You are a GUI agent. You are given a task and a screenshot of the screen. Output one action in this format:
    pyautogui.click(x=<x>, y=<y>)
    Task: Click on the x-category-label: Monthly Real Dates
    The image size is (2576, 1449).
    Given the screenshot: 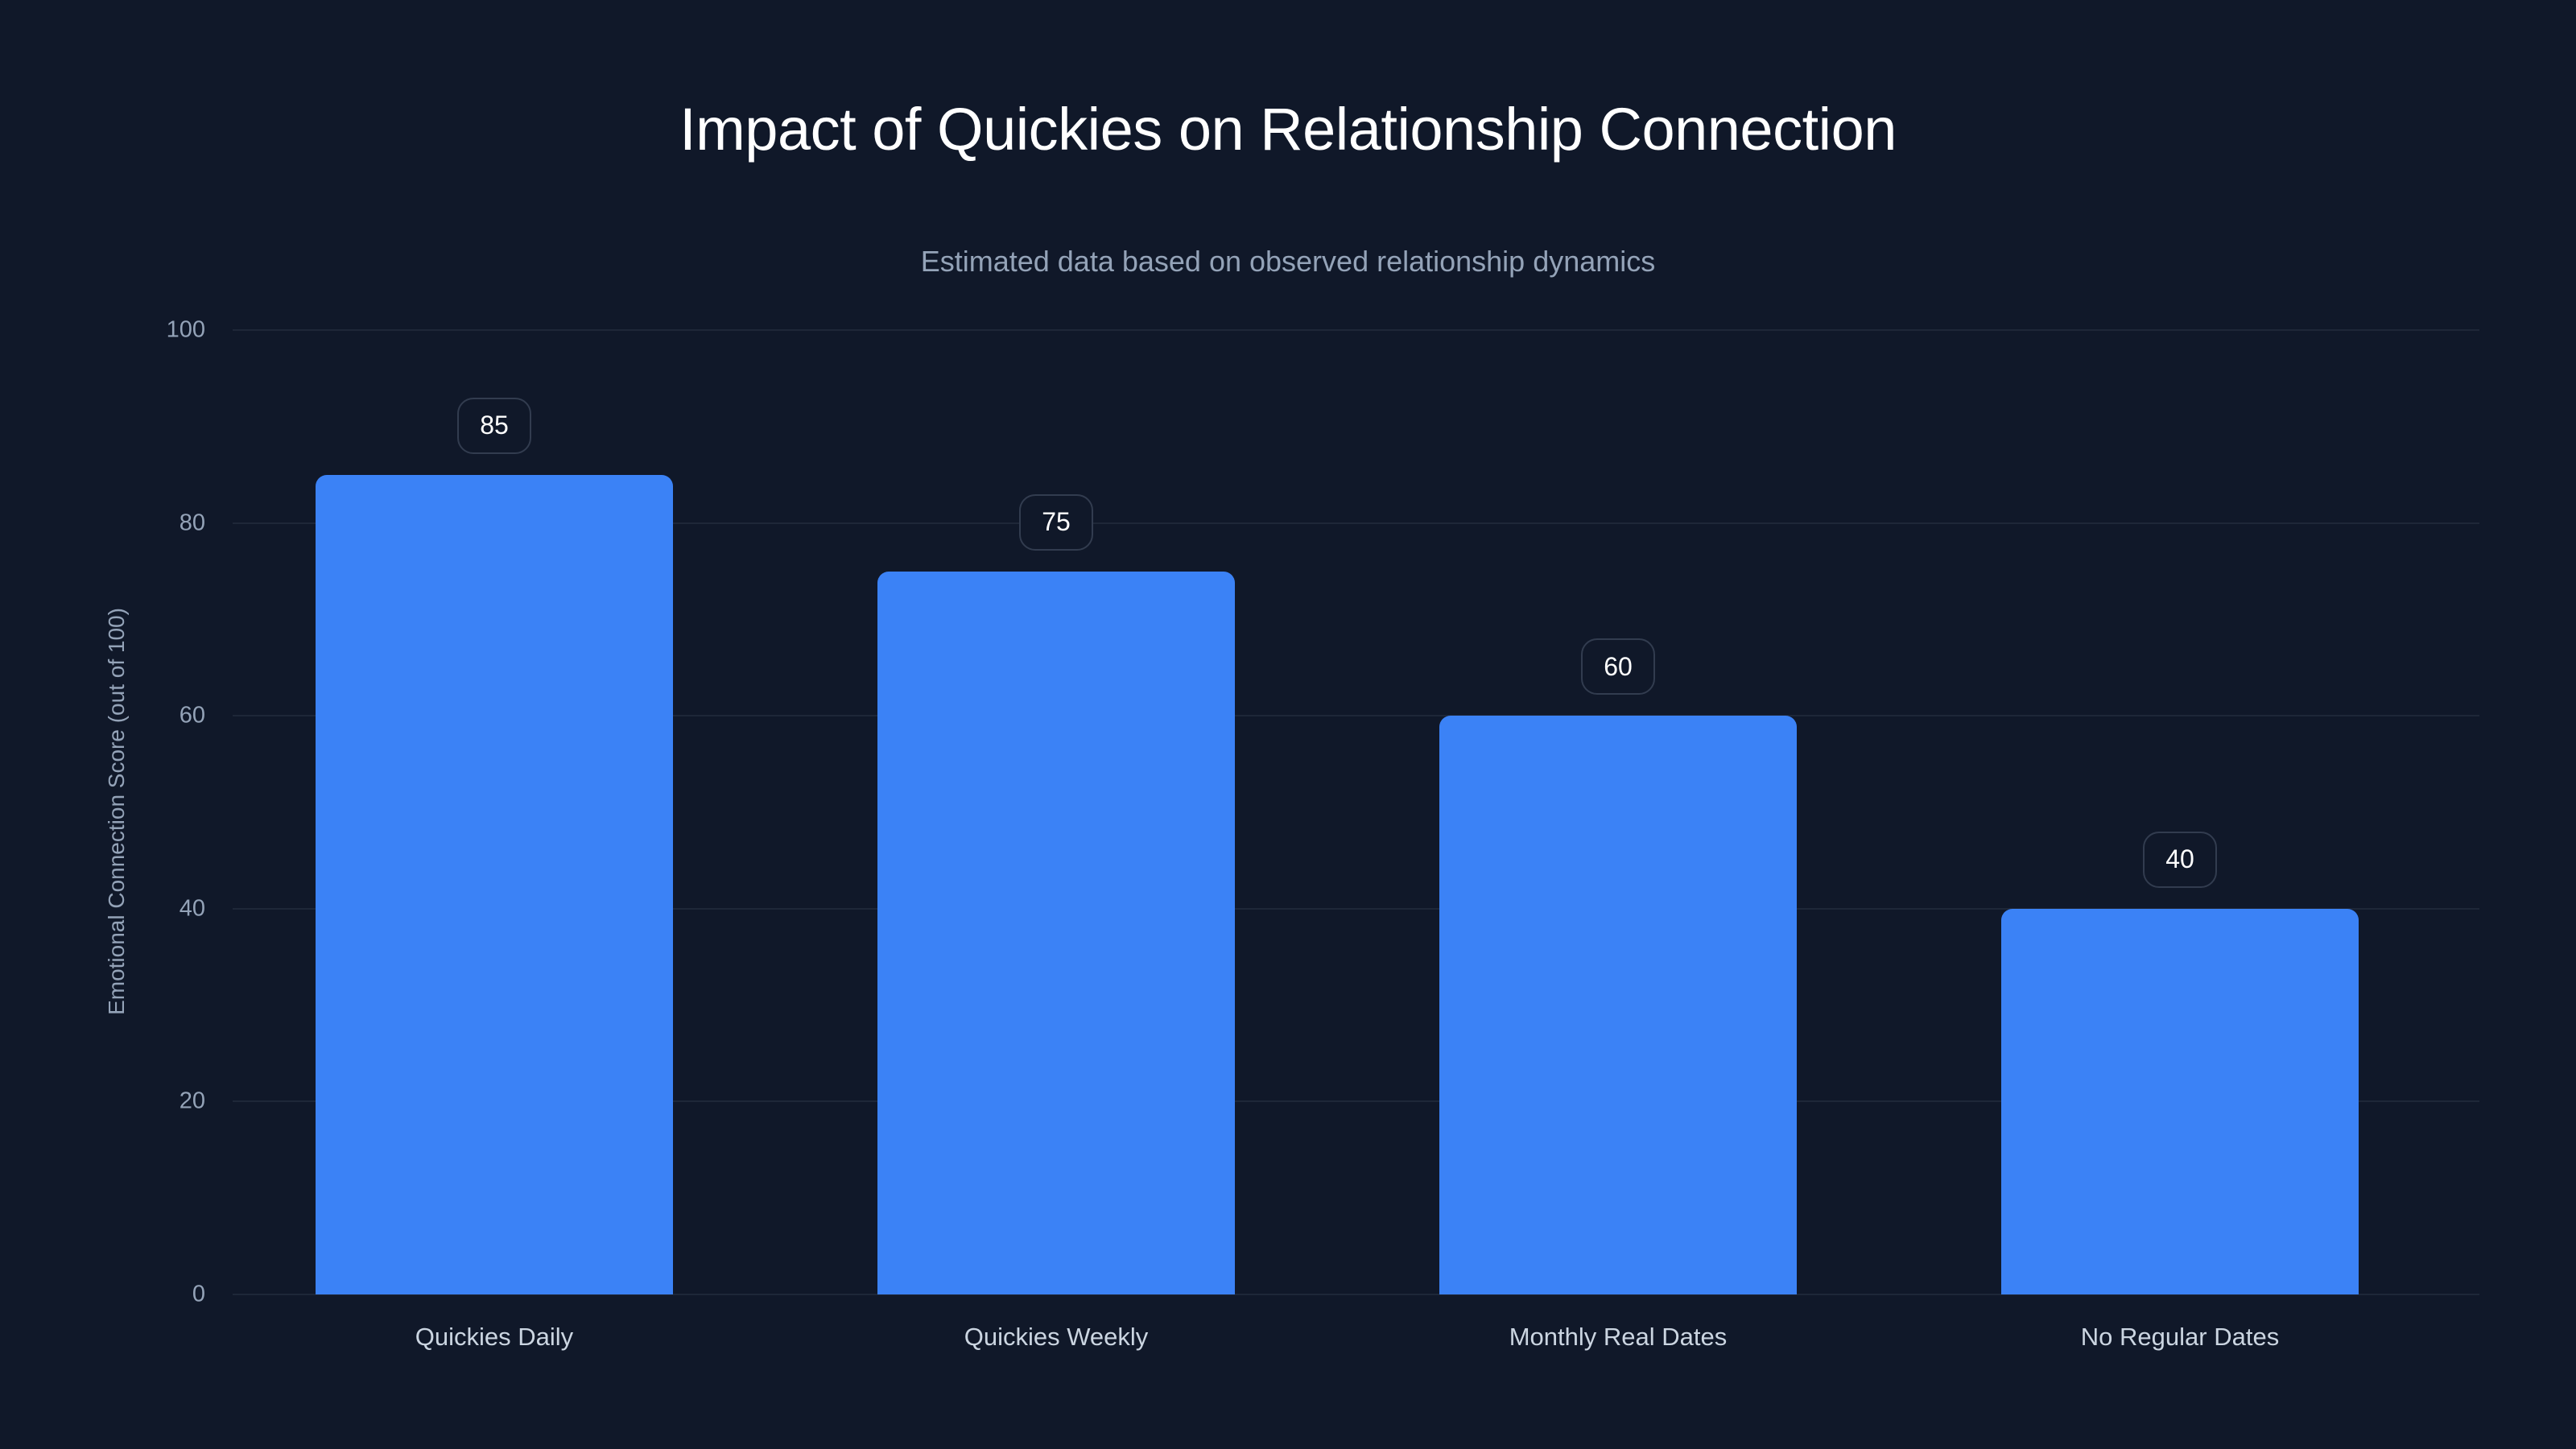 What is the action you would take?
    pyautogui.click(x=1618, y=1337)
    